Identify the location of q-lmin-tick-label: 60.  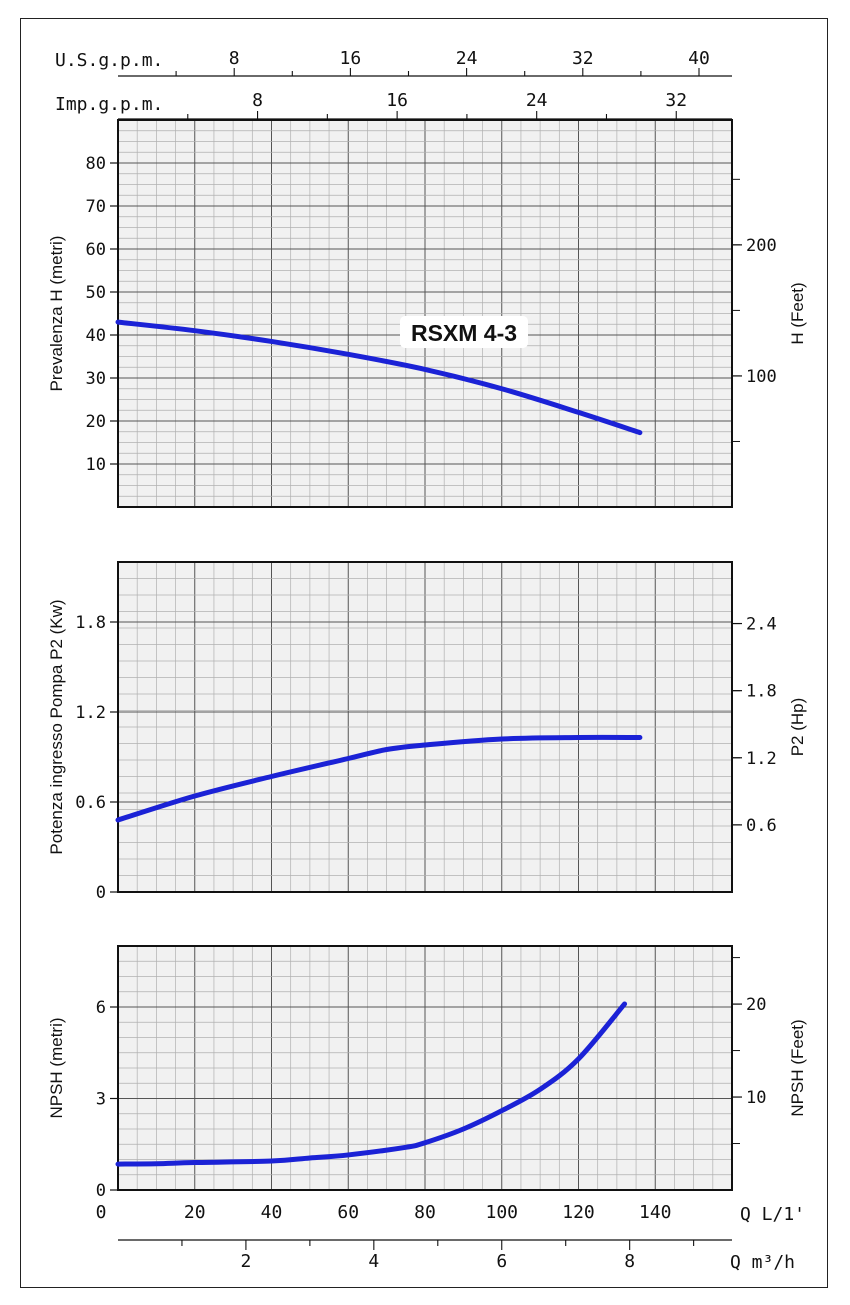
(348, 1212).